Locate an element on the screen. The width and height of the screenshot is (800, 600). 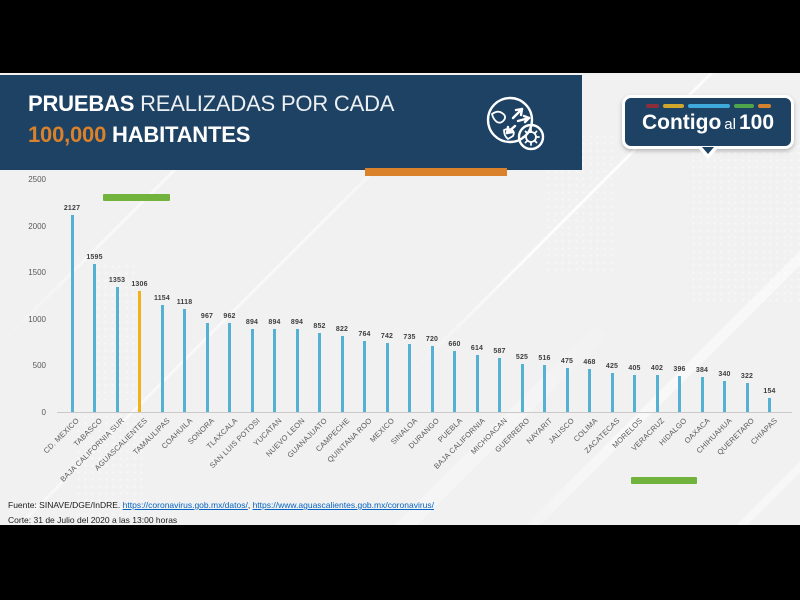
source-label: Fuente: SINAVE/DGE/InDRE. is located at coordinates (65, 505).